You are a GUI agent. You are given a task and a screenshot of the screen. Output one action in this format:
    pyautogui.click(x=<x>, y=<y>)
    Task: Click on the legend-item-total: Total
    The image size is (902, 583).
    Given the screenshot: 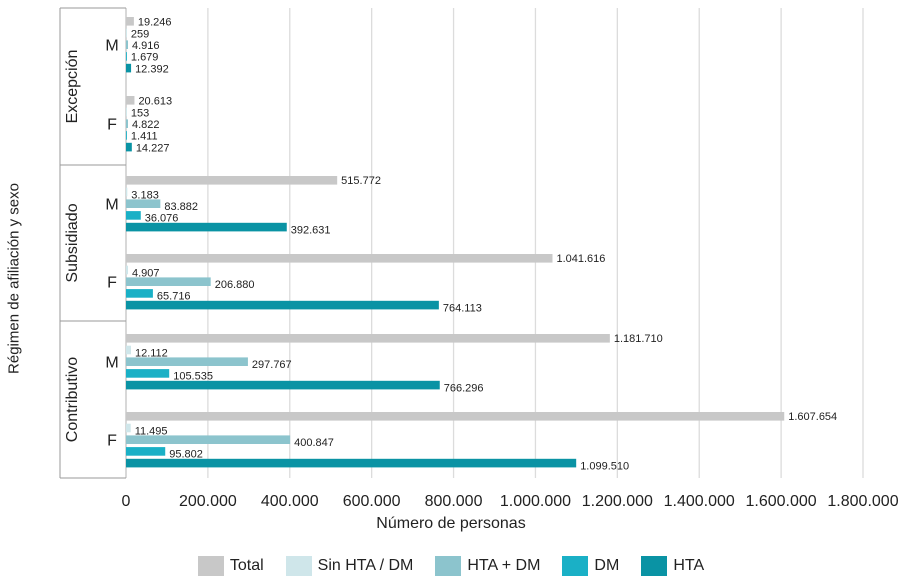 What is the action you would take?
    pyautogui.click(x=230, y=566)
    